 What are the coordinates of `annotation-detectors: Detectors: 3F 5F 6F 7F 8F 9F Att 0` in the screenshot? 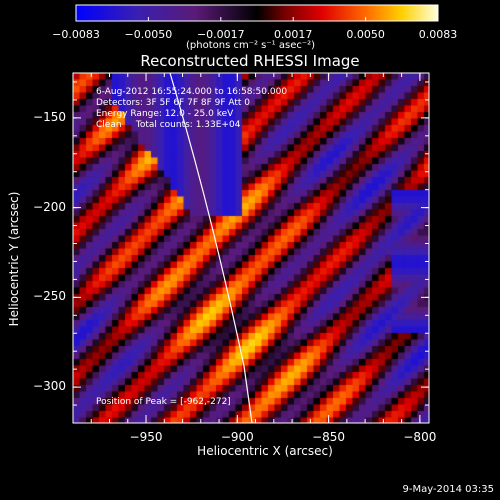 It's located at (173, 103).